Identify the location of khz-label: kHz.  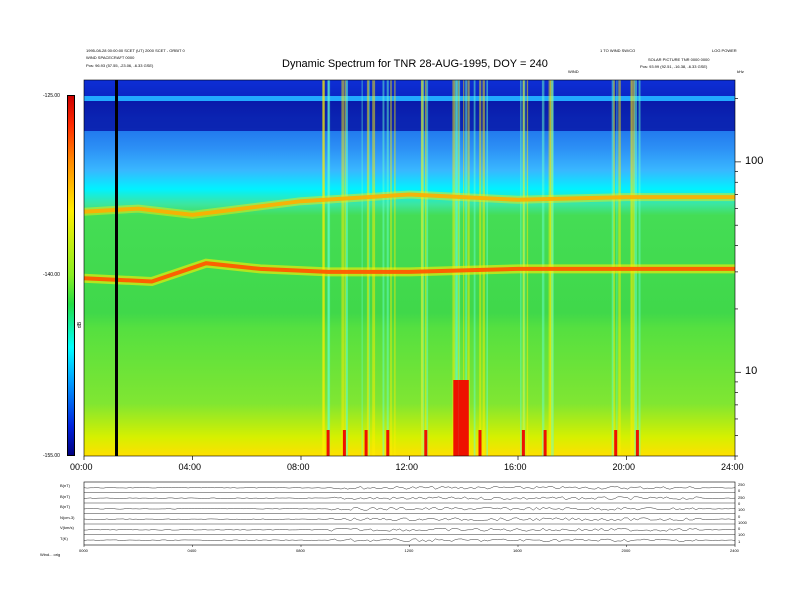
(740, 71).